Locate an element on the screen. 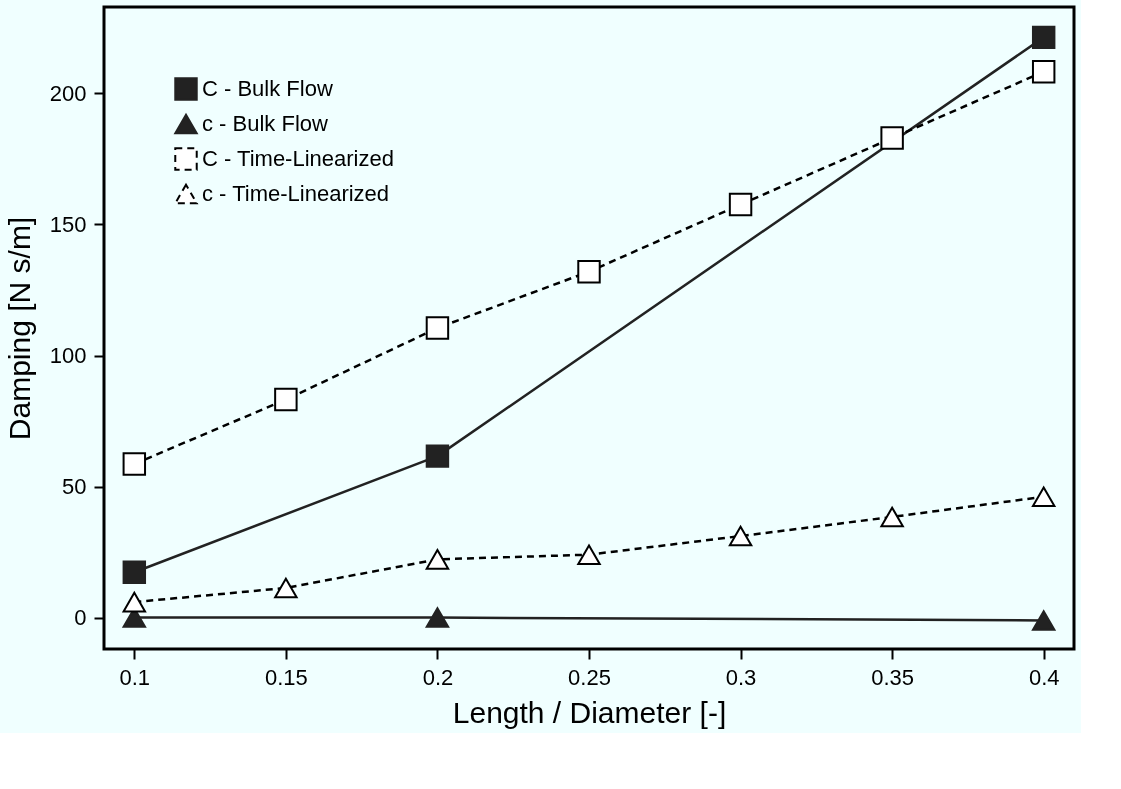 The image size is (1121, 789). x-tick-label: 0.3 is located at coordinates (741, 677).